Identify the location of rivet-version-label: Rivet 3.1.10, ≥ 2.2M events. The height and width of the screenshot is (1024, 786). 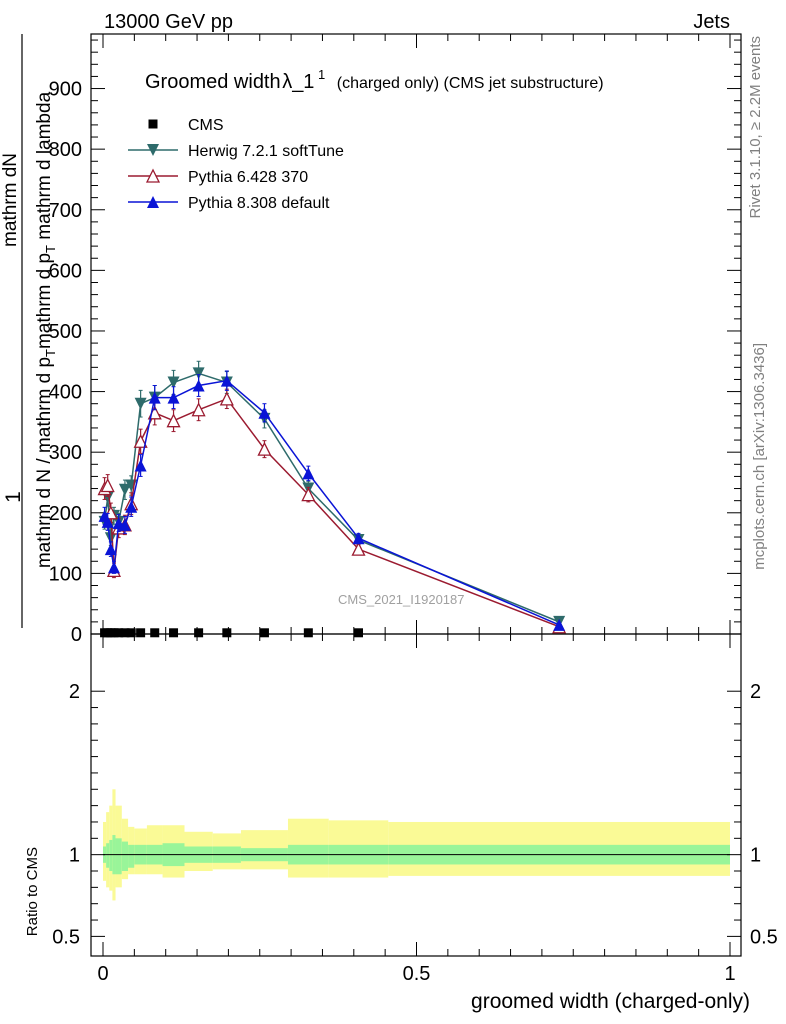
(755, 127).